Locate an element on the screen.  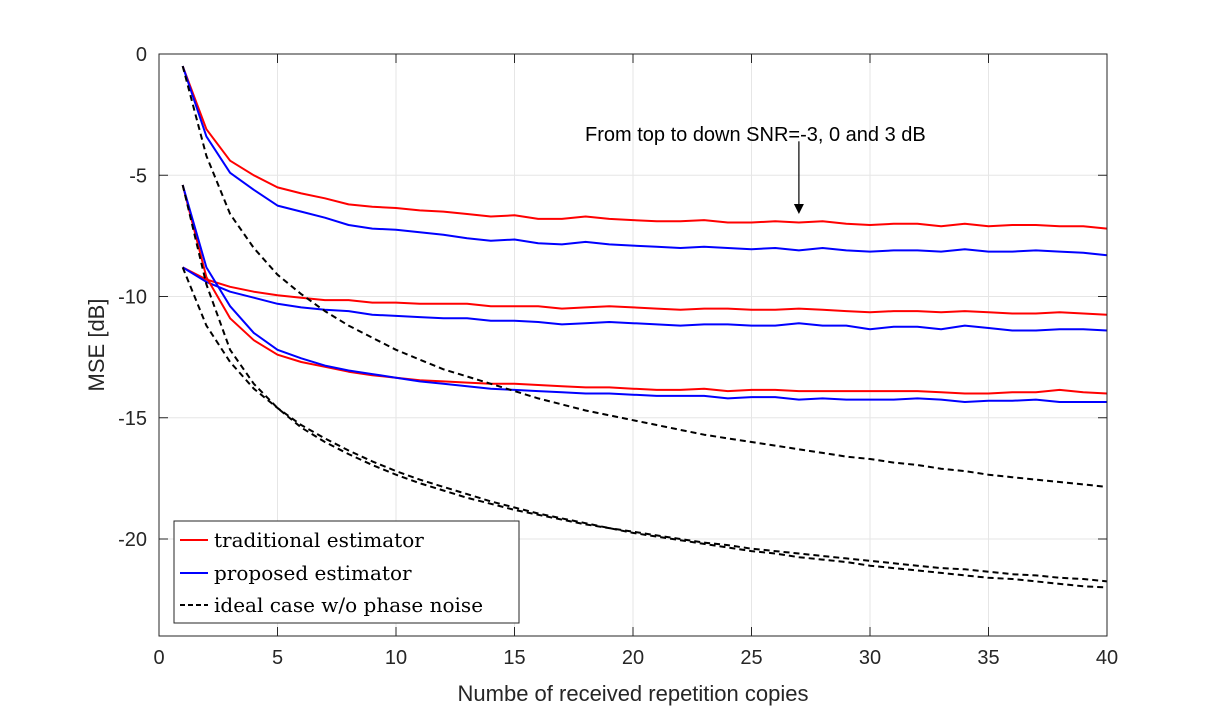
legend-box is located at coordinates (346, 572).